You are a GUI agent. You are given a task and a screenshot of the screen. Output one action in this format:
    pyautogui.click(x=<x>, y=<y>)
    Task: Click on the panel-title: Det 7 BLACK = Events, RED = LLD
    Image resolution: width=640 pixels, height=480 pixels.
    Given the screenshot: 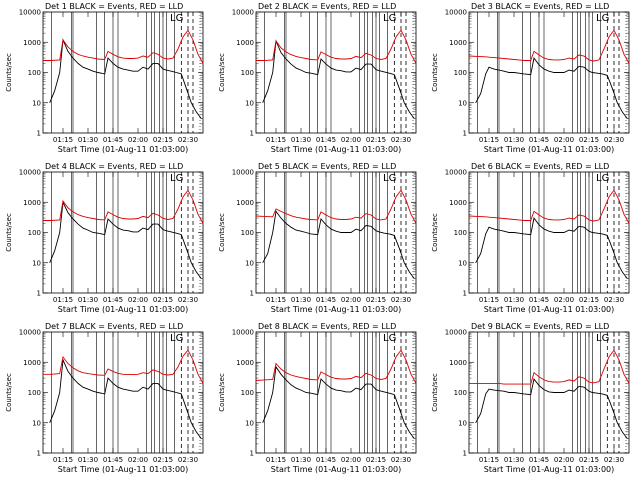 What is the action you would take?
    pyautogui.click(x=114, y=326)
    